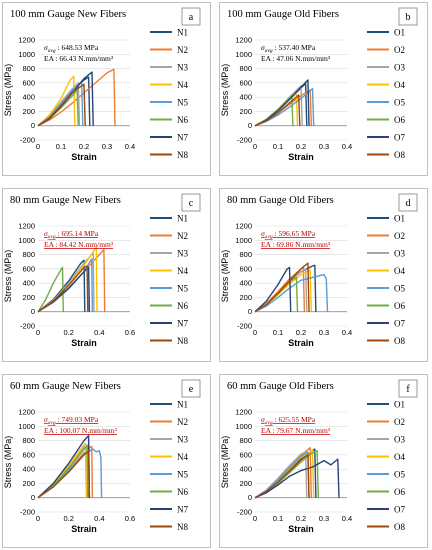  Describe the element at coordinates (81, 430) in the screenshot. I see `annotation-ea: EA : 100.07 N.mm/mm³` at that location.